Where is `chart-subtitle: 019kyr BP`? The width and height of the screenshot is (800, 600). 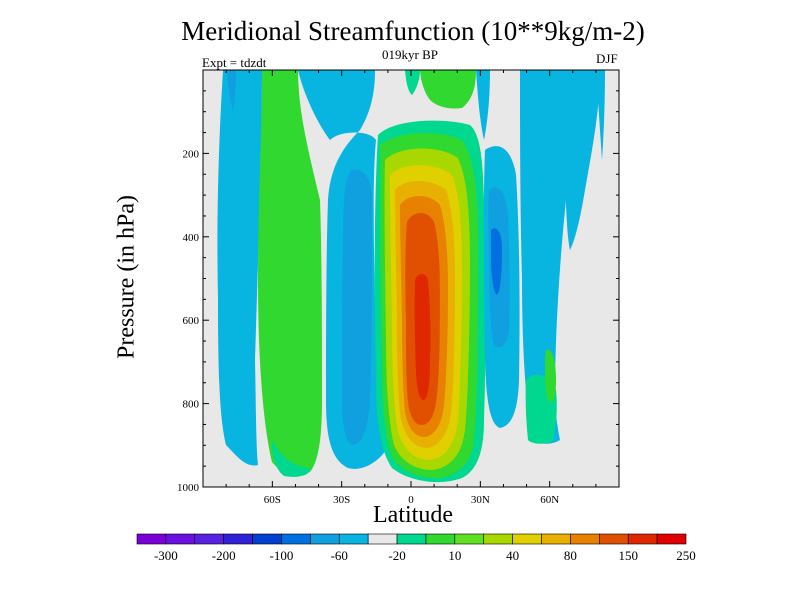 chart-subtitle: 019kyr BP is located at coordinates (410, 54).